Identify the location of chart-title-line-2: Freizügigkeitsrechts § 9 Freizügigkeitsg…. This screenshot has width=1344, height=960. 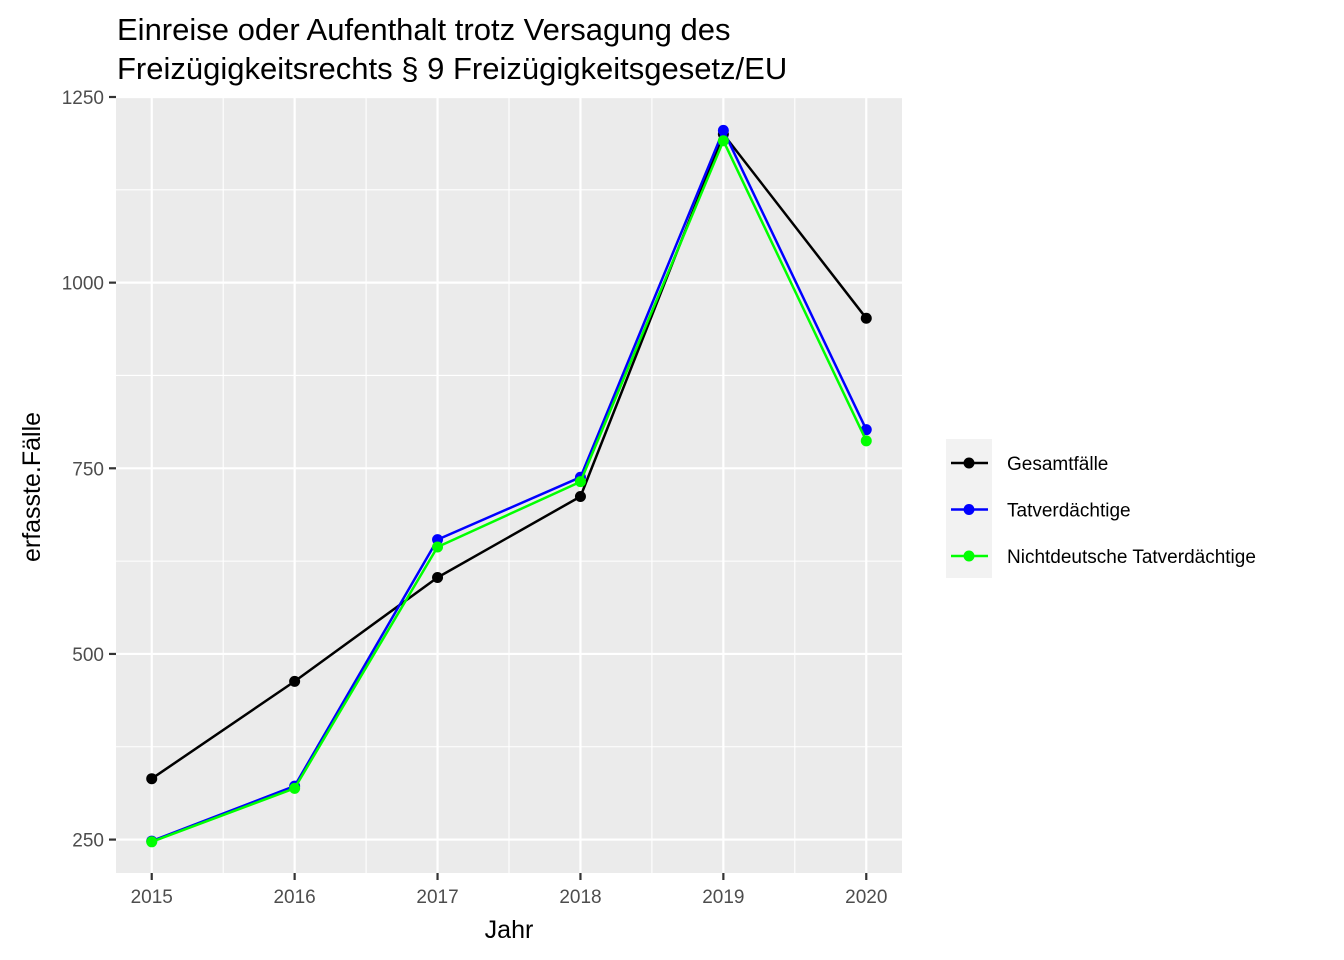
(452, 68).